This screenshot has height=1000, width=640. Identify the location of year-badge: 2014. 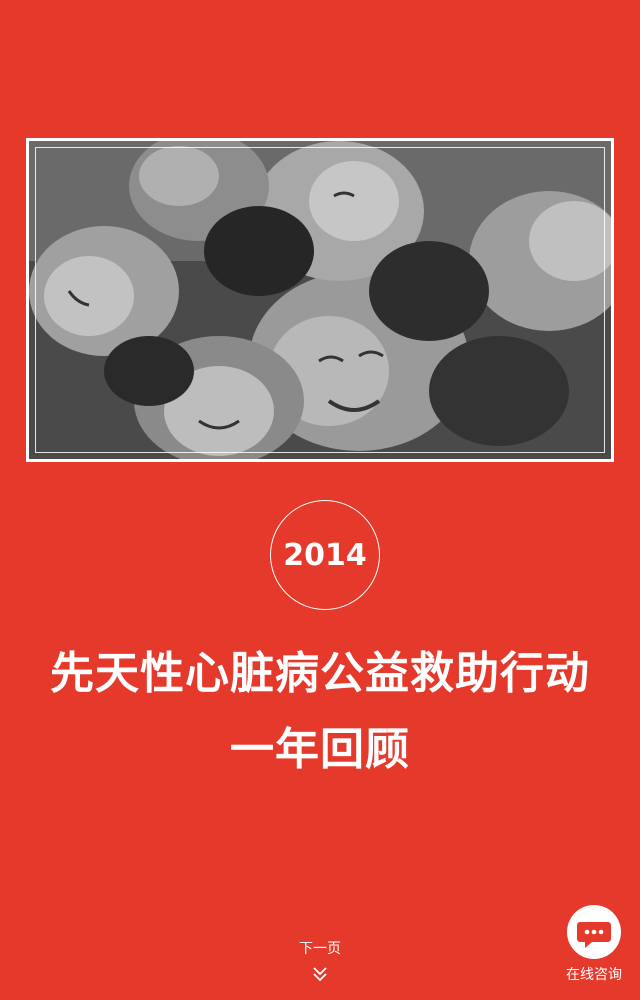
(325, 555).